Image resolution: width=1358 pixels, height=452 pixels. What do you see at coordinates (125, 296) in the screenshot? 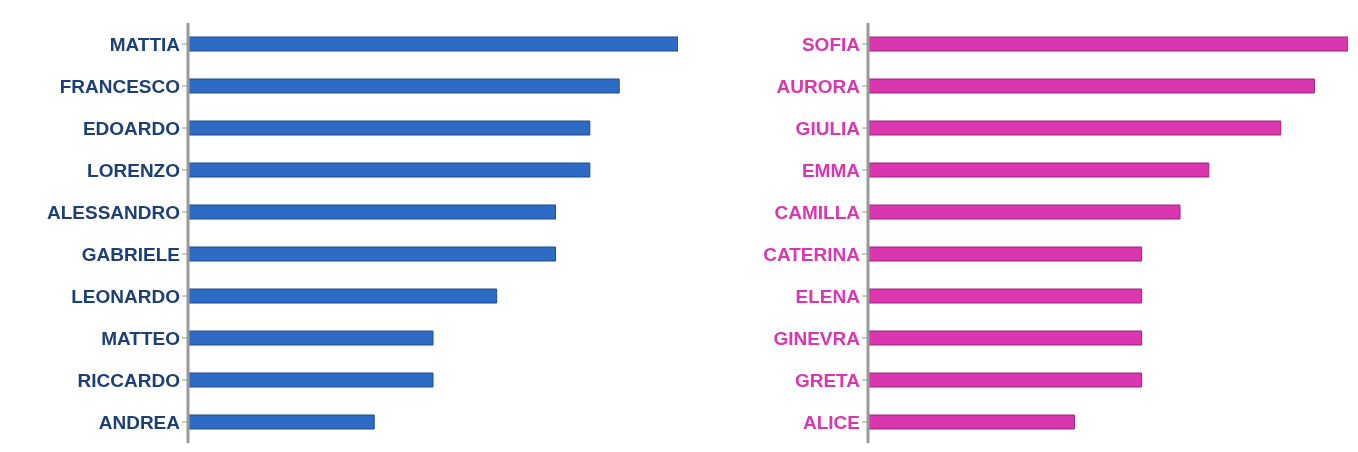
I see `y-tick-label: LEONARDO` at bounding box center [125, 296].